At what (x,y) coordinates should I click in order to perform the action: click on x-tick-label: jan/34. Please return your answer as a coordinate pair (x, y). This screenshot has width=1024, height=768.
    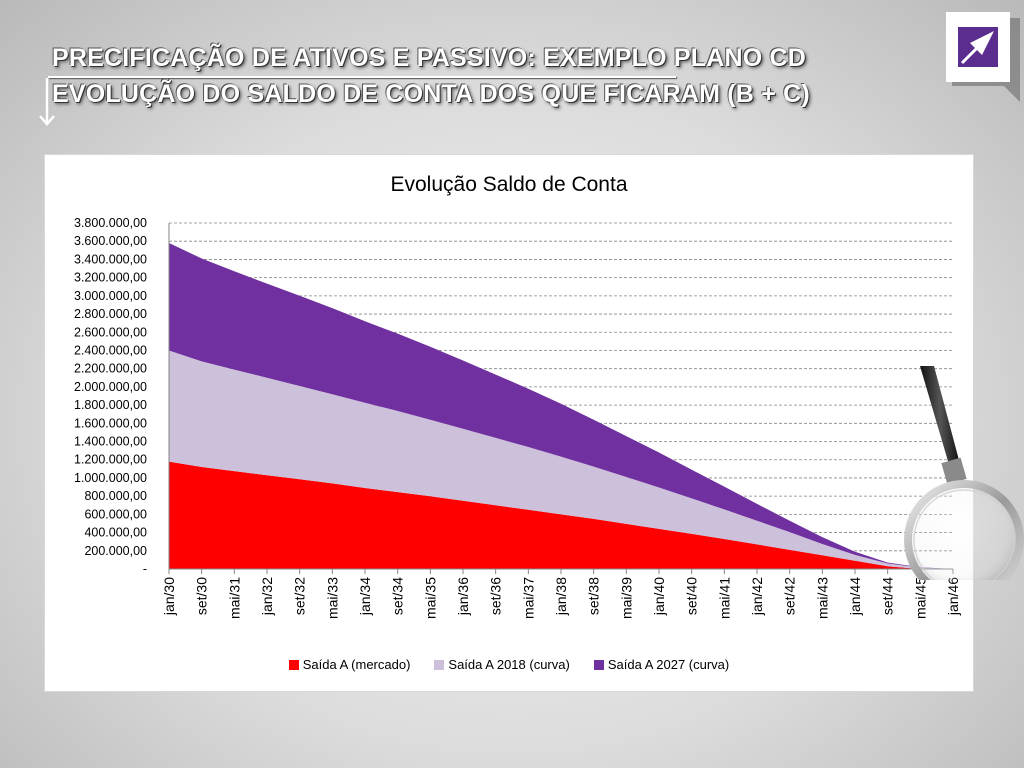
    Looking at the image, I should click on (365, 596).